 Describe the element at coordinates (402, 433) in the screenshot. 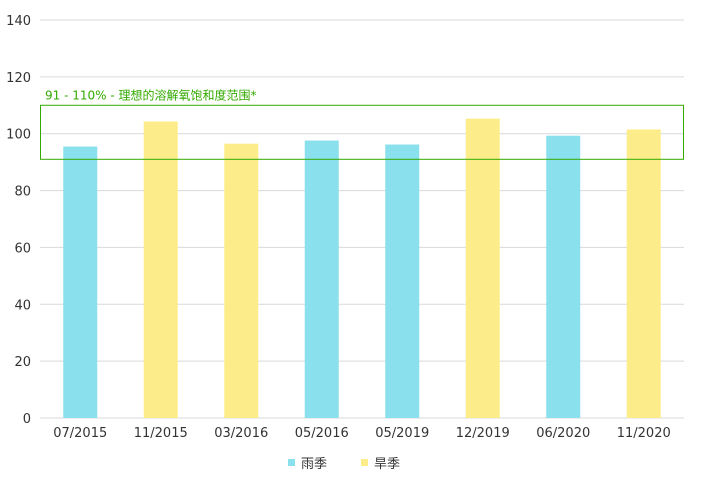

I see `x-tick-label: 05/2019` at that location.